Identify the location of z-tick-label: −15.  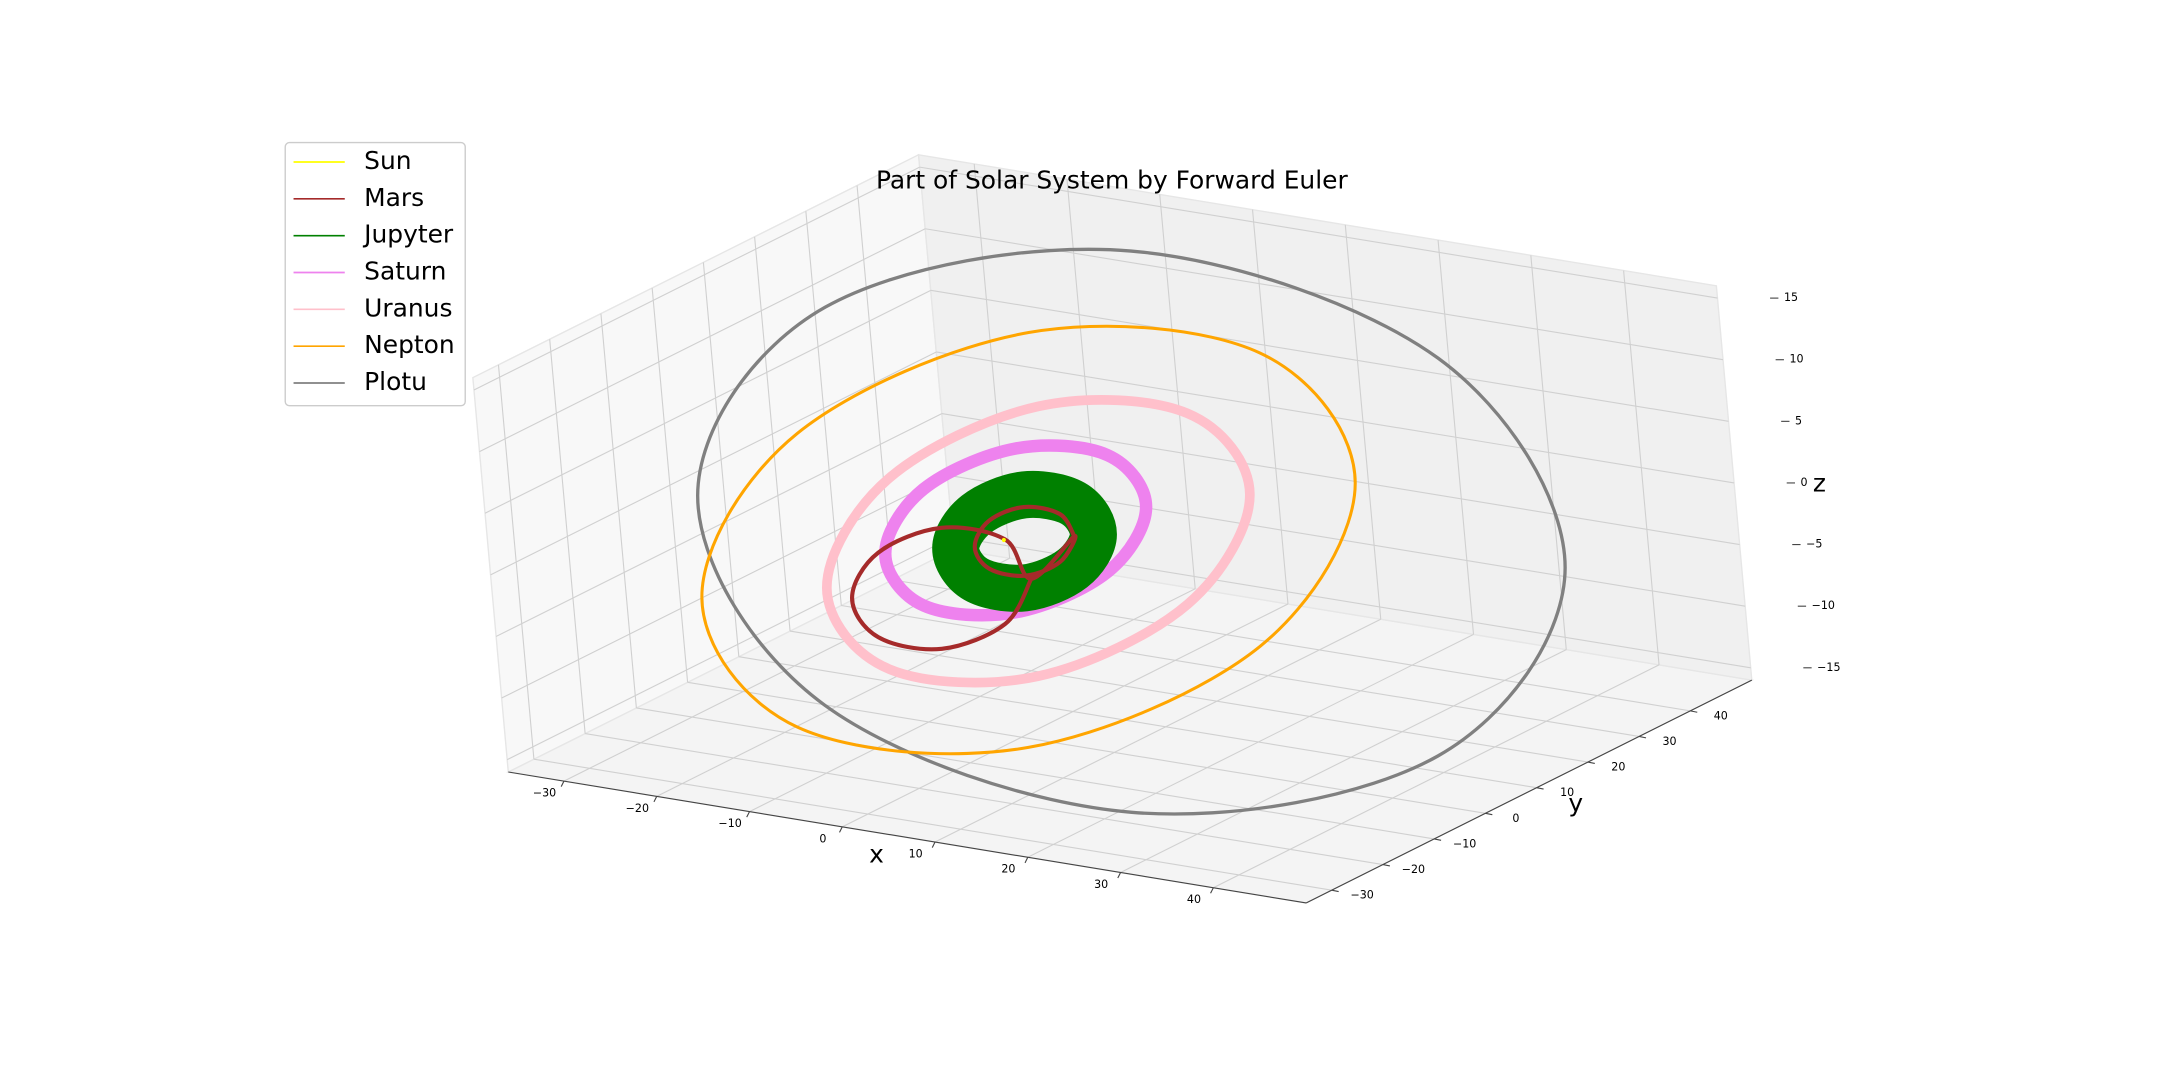
(1828, 667).